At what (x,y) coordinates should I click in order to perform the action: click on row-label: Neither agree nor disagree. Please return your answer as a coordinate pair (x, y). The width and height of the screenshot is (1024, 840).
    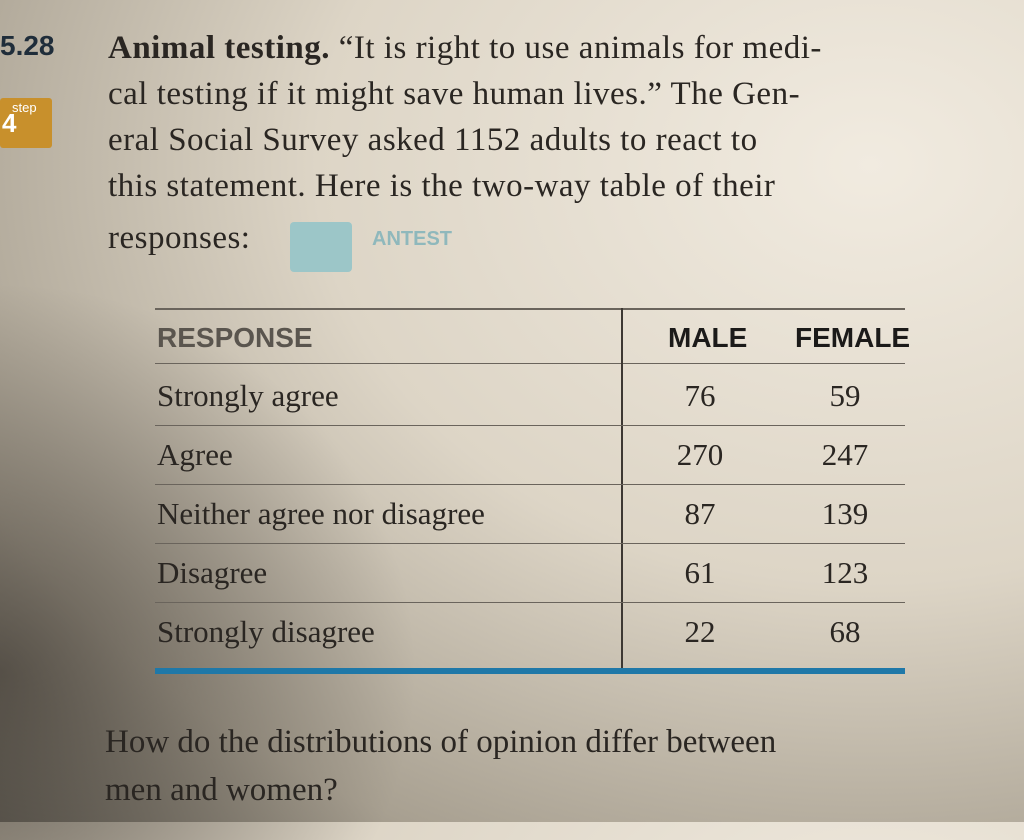
    Looking at the image, I should click on (321, 513).